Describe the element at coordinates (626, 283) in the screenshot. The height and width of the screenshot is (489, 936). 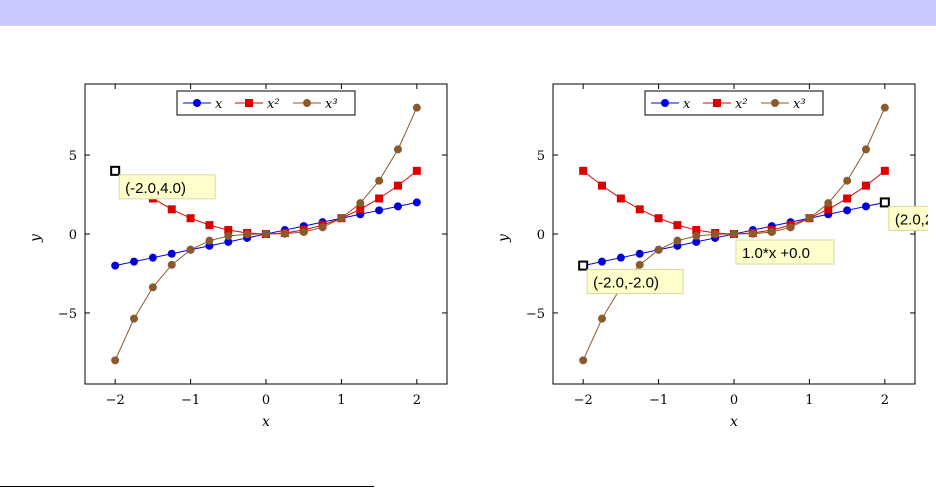
I see `annotation-label: (-2.0,-2.0)` at that location.